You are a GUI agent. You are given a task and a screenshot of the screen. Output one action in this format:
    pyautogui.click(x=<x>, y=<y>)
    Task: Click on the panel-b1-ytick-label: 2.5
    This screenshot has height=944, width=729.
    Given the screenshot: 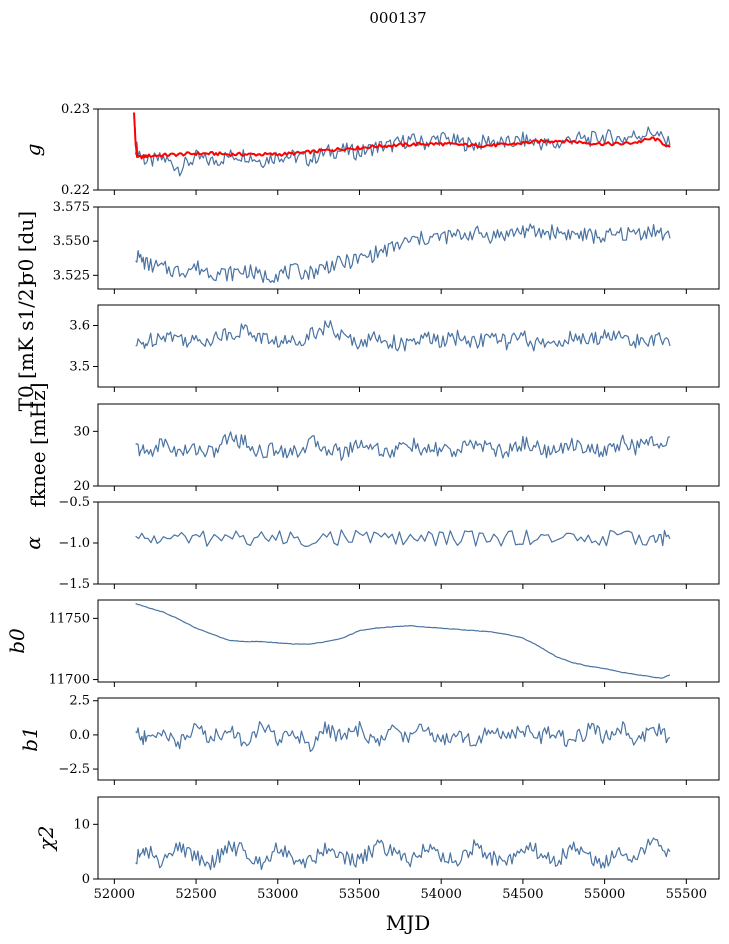 What is the action you would take?
    pyautogui.click(x=79, y=701)
    